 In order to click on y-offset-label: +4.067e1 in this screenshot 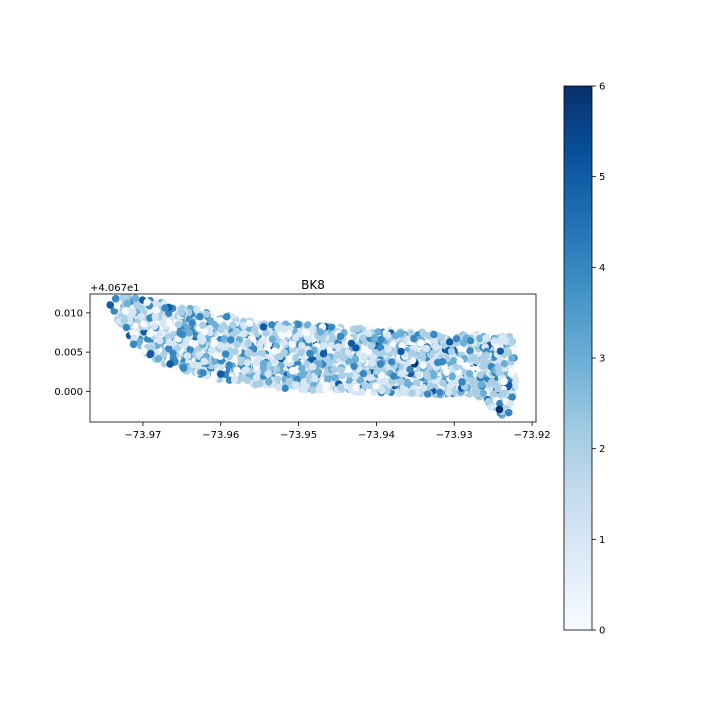, I will do `click(115, 288)`.